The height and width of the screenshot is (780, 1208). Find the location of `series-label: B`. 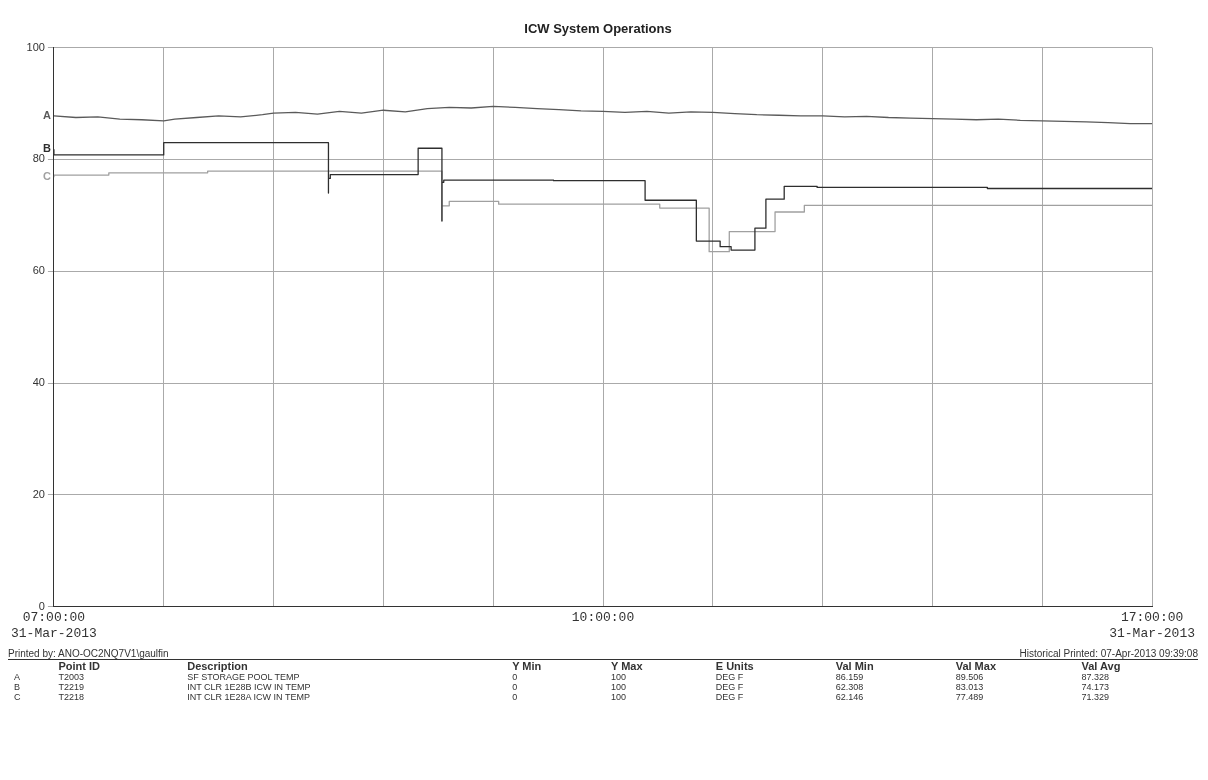

series-label: B is located at coordinates (46, 148).